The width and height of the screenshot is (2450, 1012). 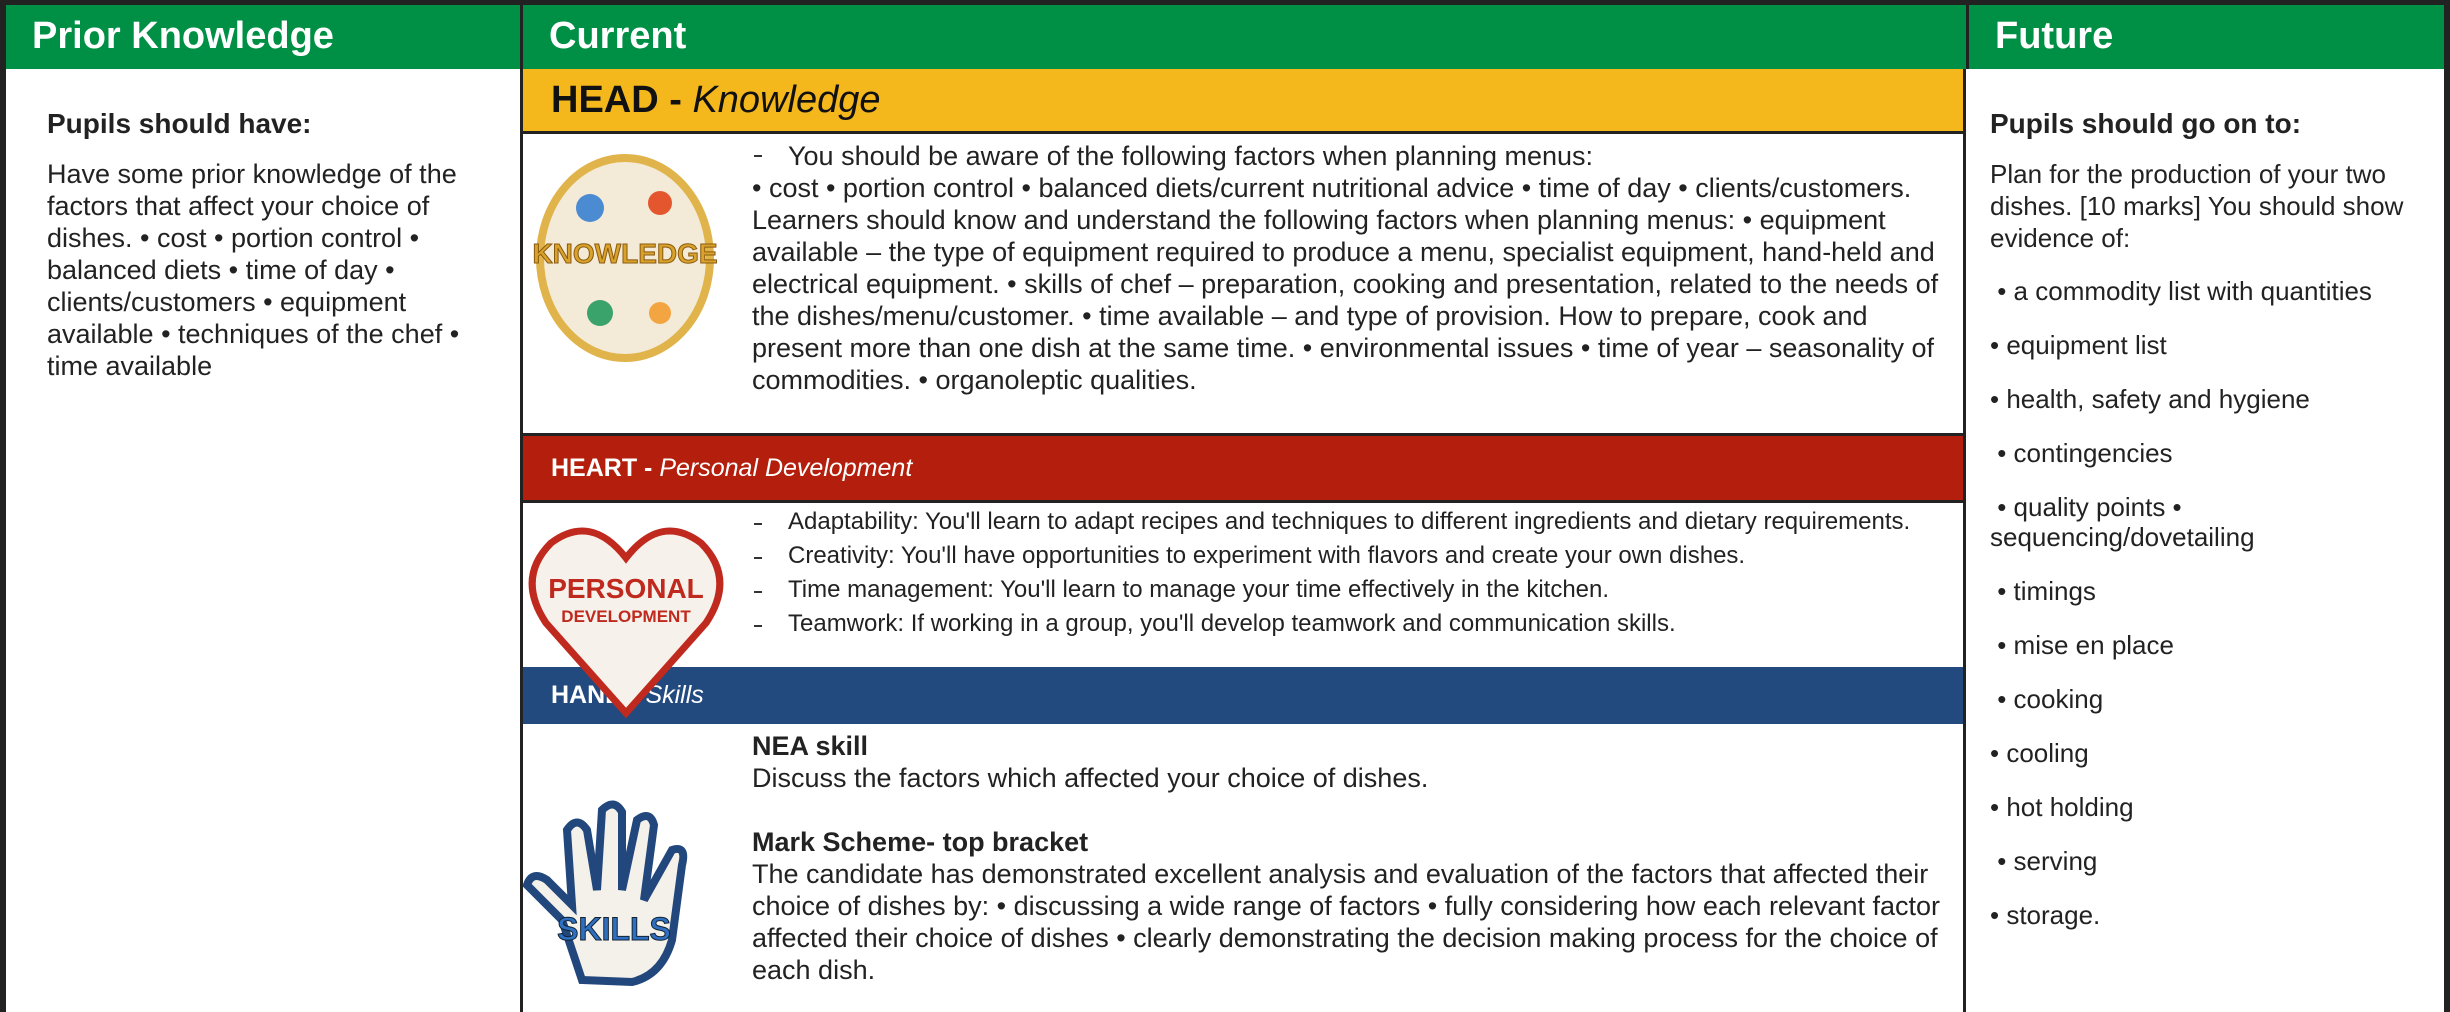 I want to click on heading: Mark Scheme- top bracket, so click(x=920, y=842).